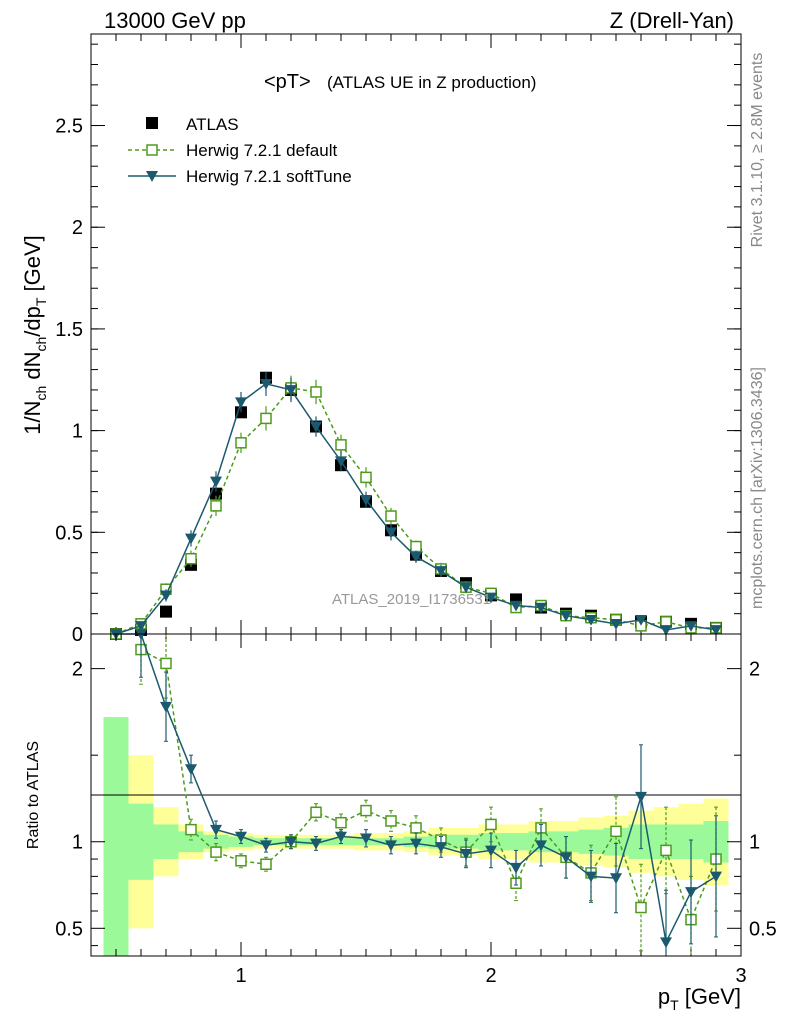 This screenshot has height=1024, width=786. What do you see at coordinates (763, 929) in the screenshot?
I see `ratio-y-tick-label-right: 0.5` at bounding box center [763, 929].